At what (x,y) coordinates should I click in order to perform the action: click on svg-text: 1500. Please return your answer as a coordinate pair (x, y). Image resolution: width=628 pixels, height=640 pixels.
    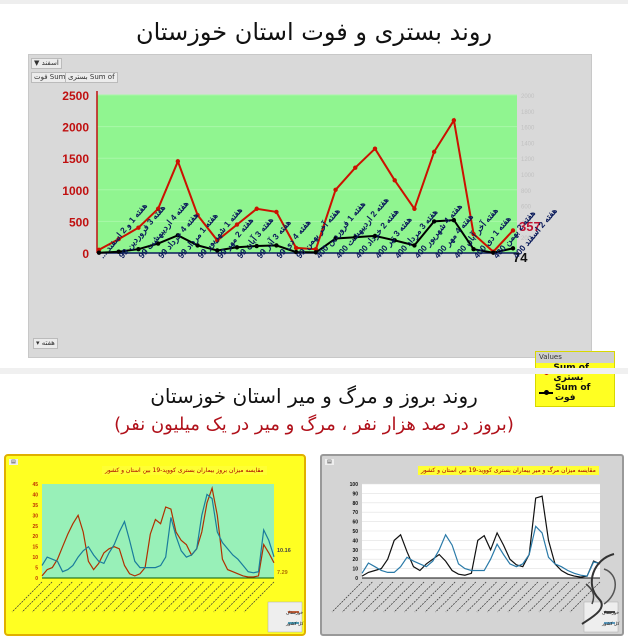
    Looking at the image, I should click on (75, 159).